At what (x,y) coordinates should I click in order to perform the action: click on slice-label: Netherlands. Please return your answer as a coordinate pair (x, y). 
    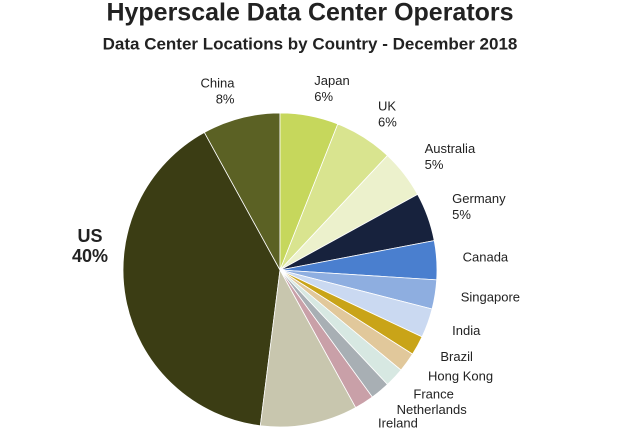
    Looking at the image, I should click on (432, 409).